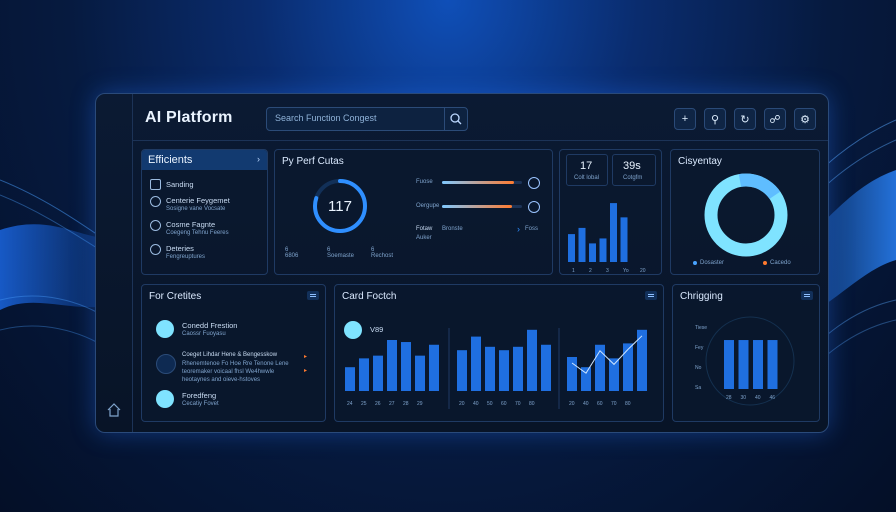 This screenshot has width=896, height=512. I want to click on toolbar: + ⚲ ↻ ☍ ⚙, so click(745, 119).